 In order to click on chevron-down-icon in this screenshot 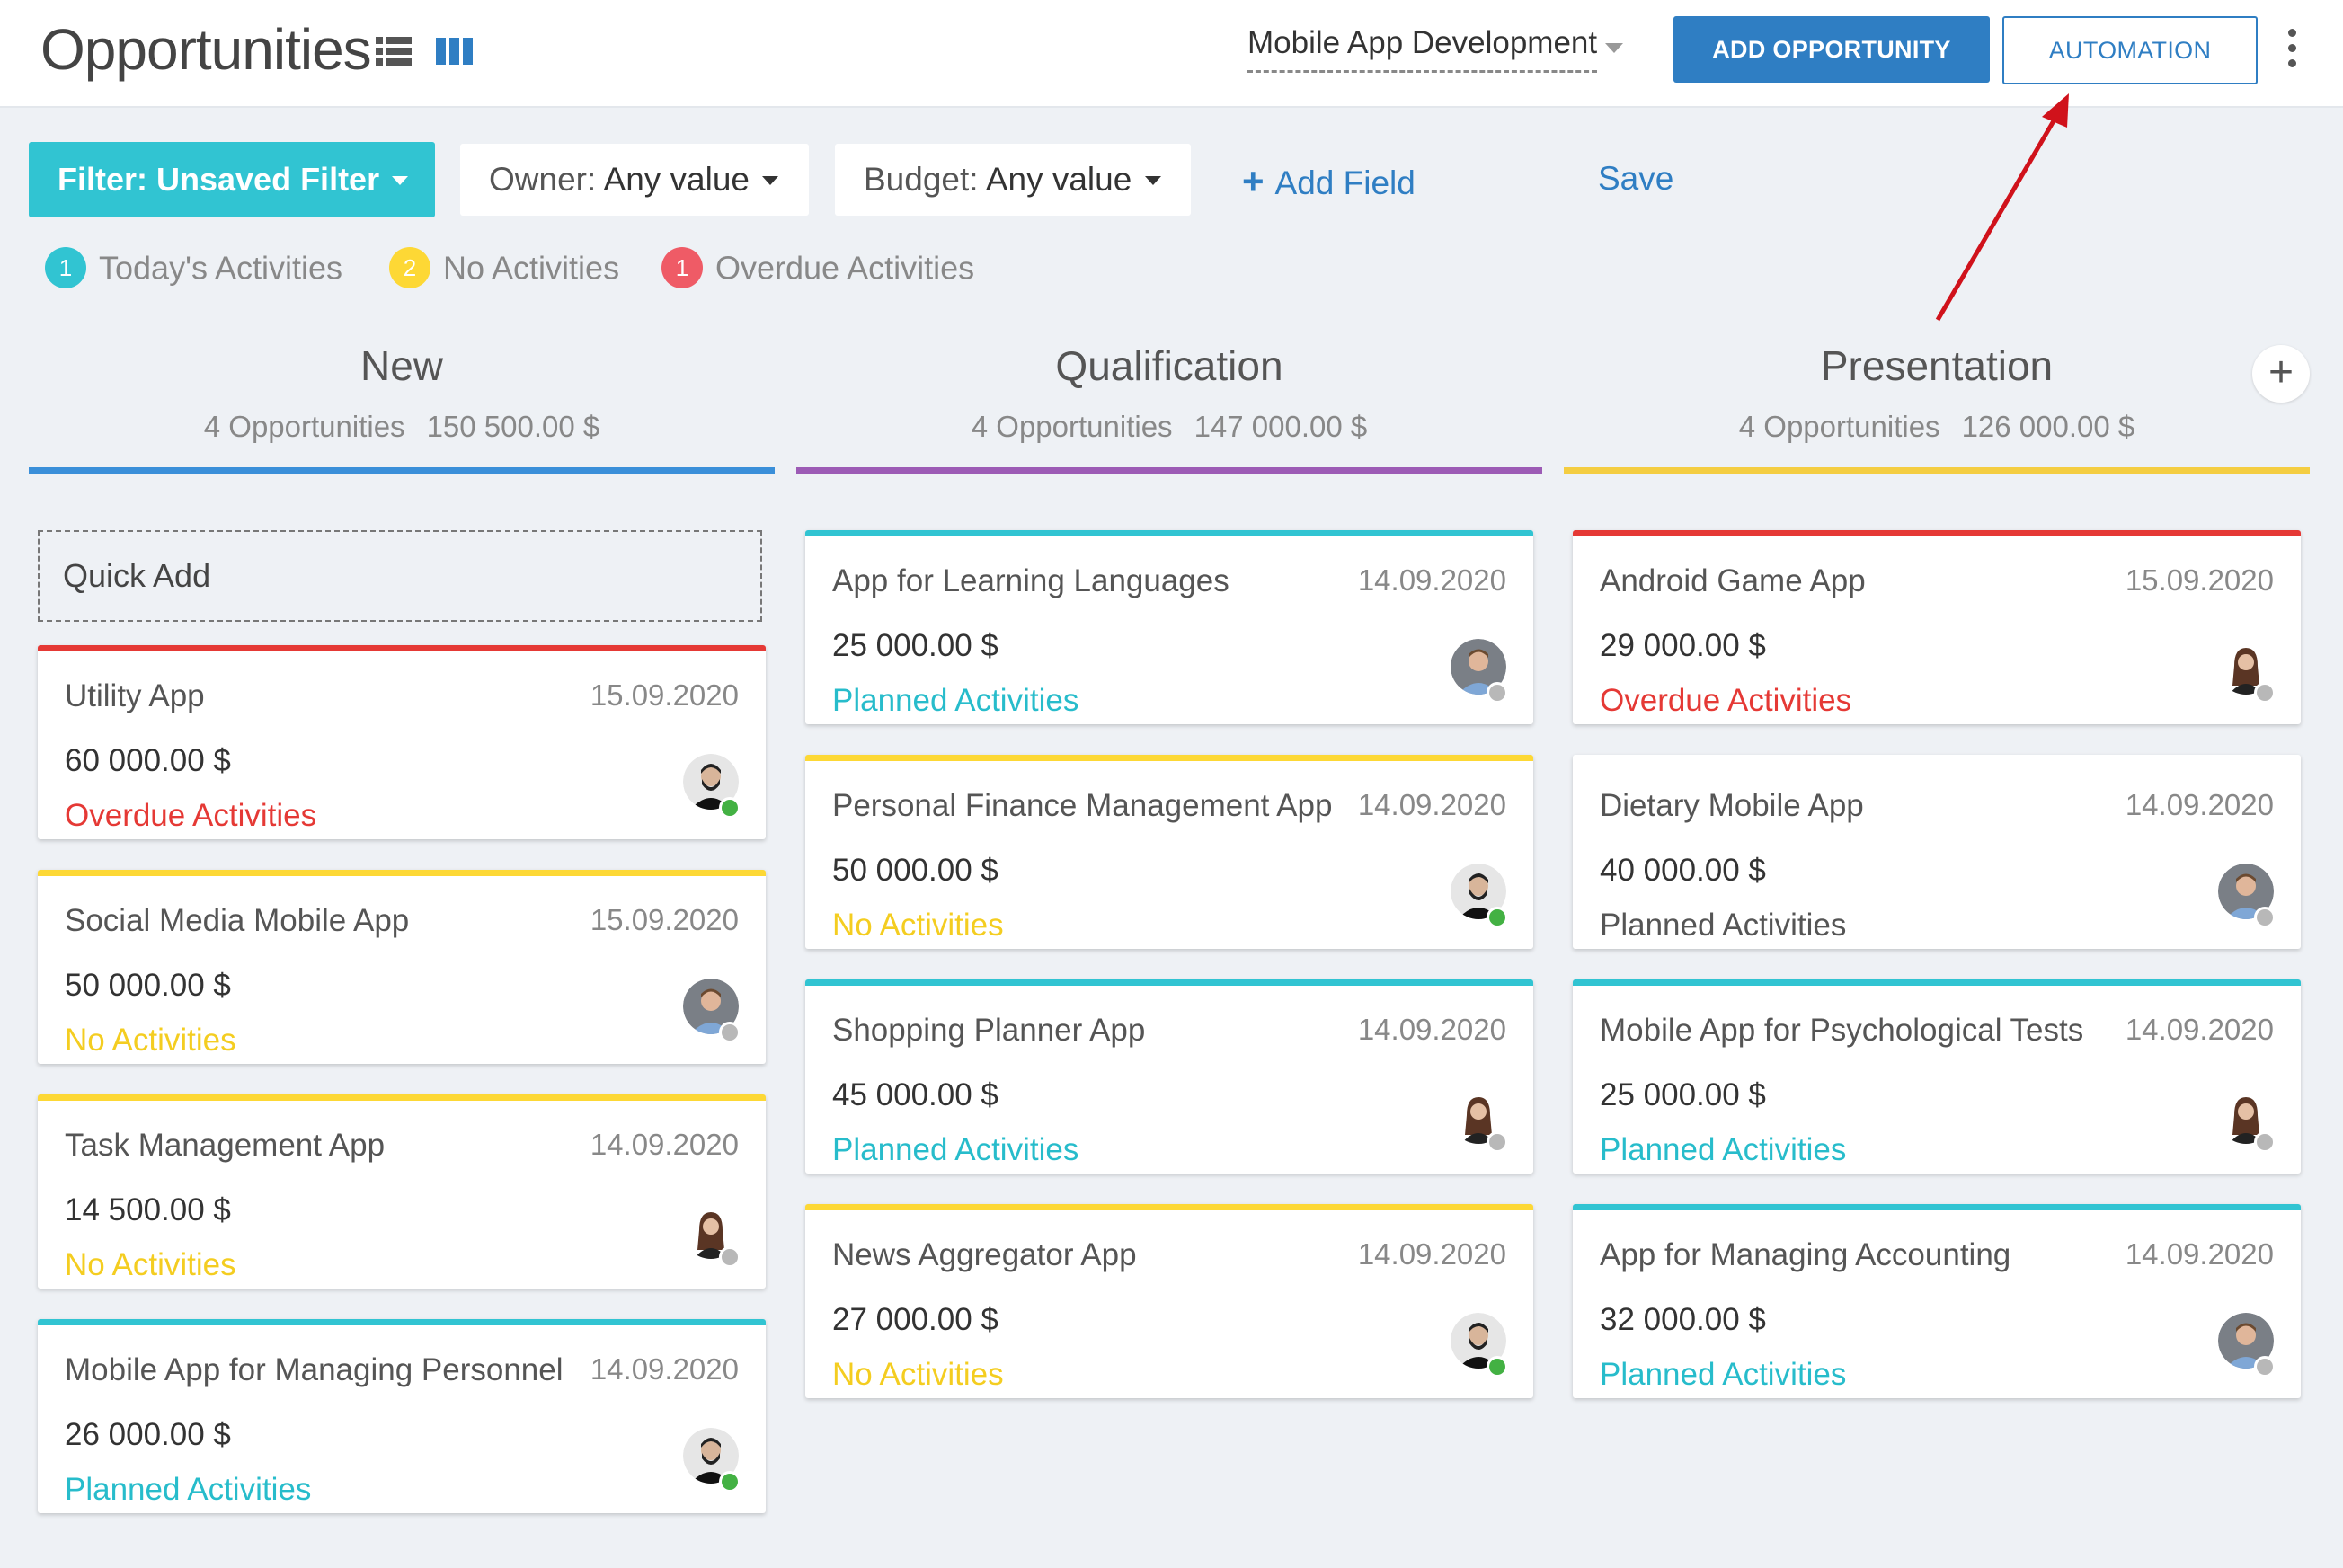, I will do `click(1614, 48)`.